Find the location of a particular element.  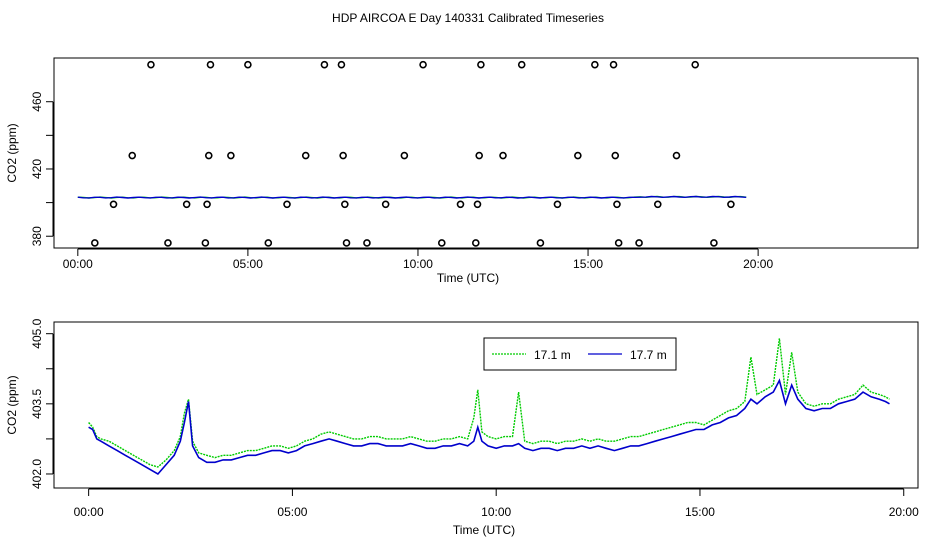

top-x-axis: 00:00 05:00 10:00 15:00 20:00 is located at coordinates (418, 259).